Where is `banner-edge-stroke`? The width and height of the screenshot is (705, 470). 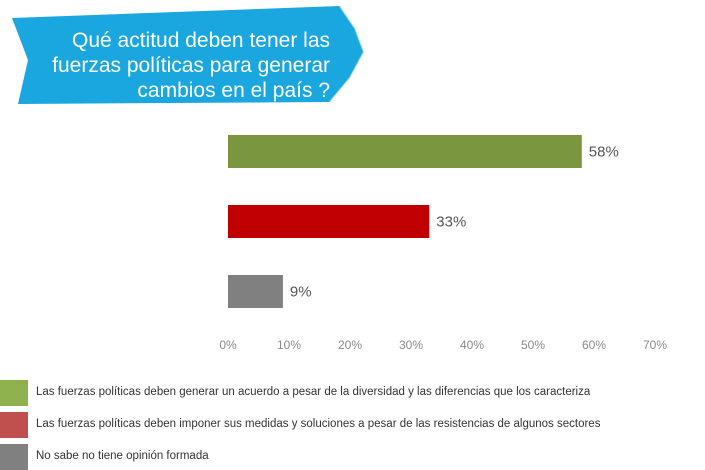
banner-edge-stroke is located at coordinates (347, 54).